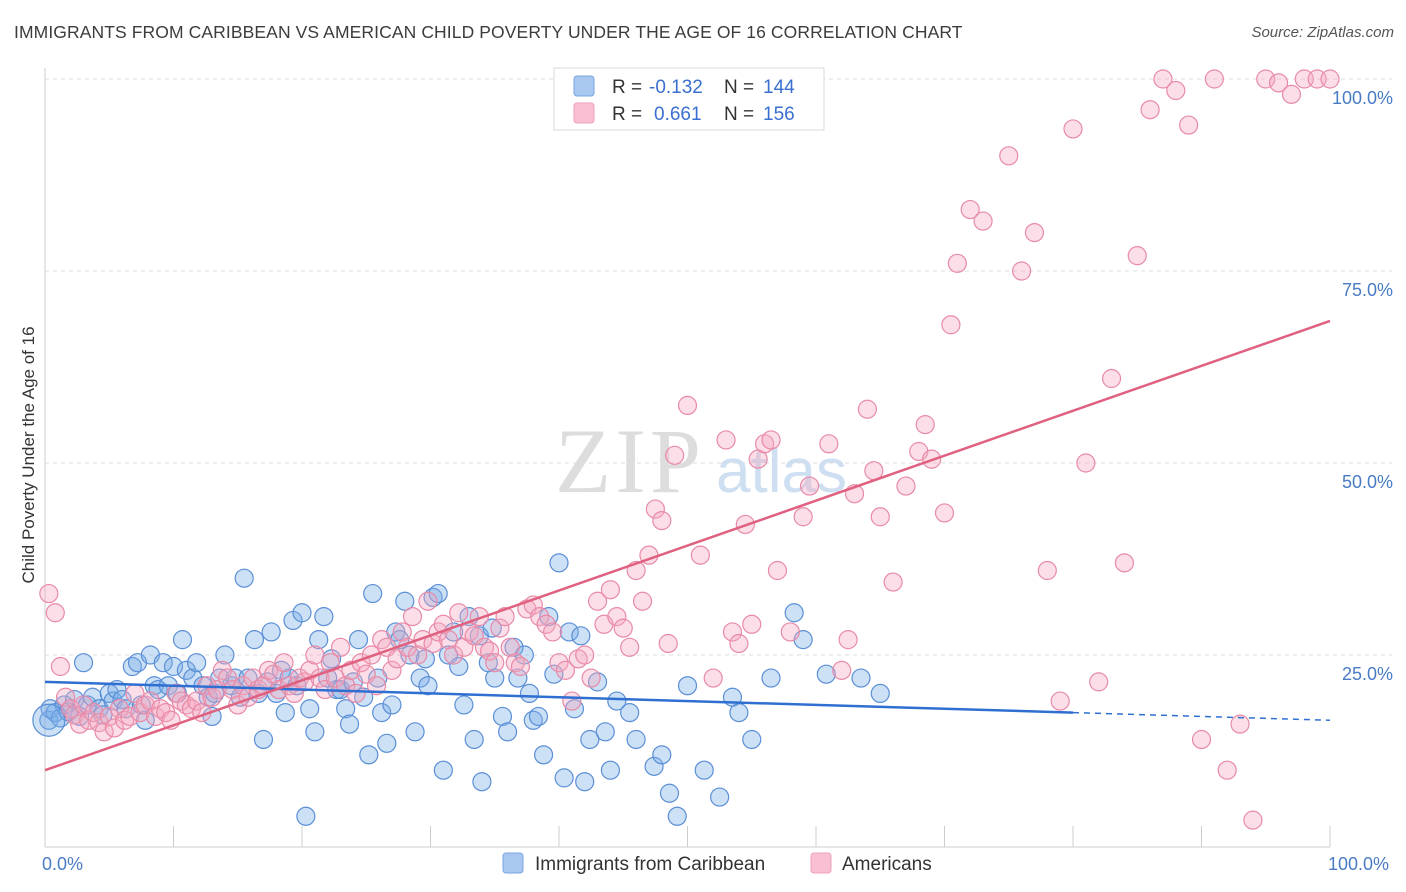 The height and width of the screenshot is (892, 1406). Describe the element at coordinates (559, 697) in the screenshot. I see `trend-line-caribbean` at that location.